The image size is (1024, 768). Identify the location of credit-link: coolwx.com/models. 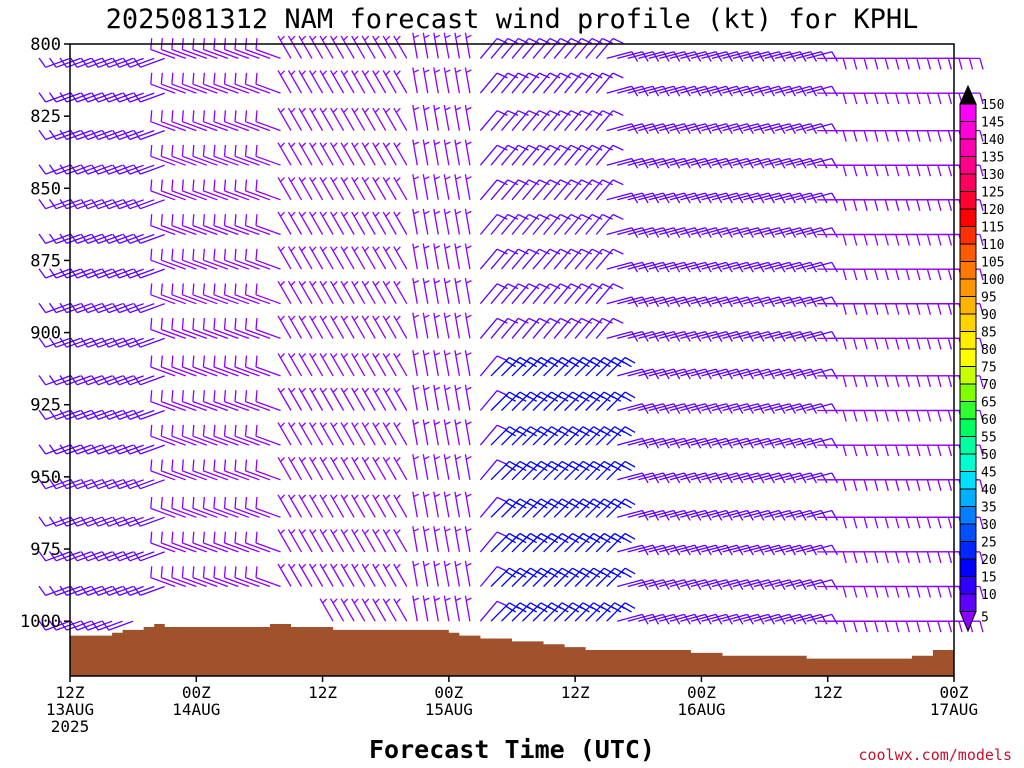
(935, 755).